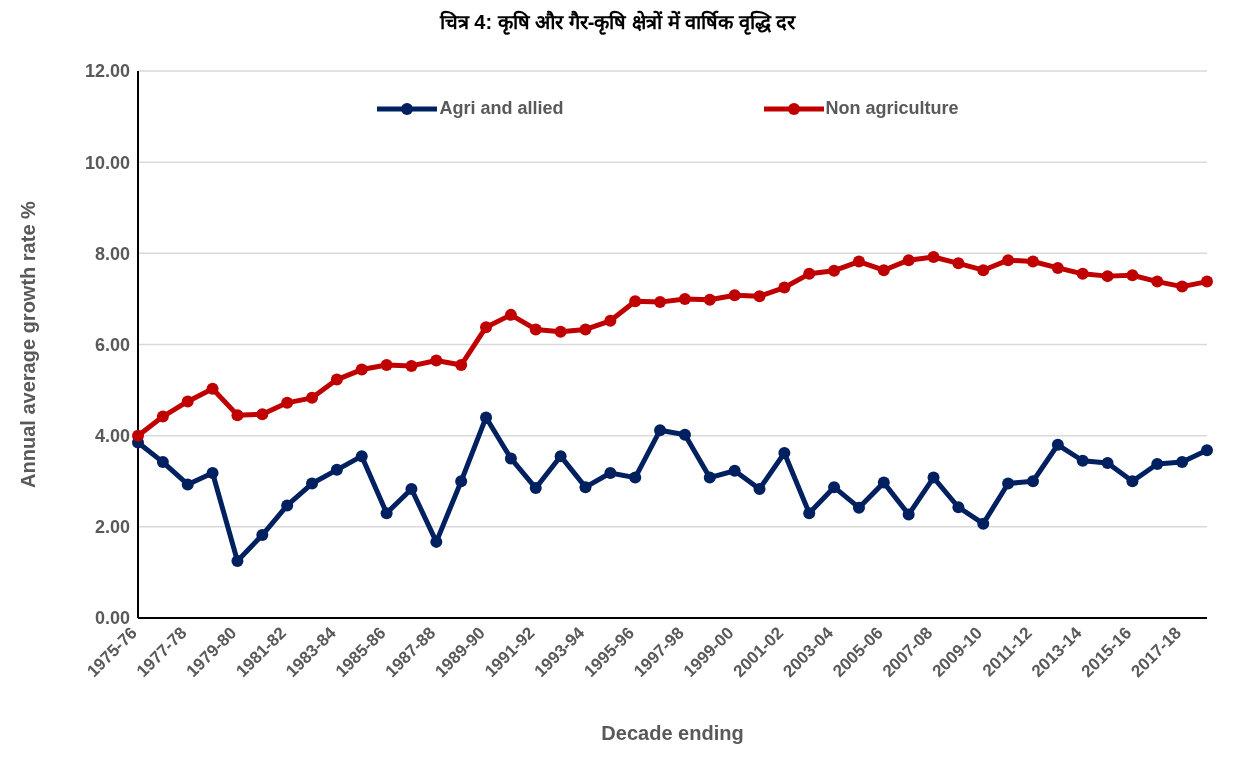  Describe the element at coordinates (112, 618) in the screenshot. I see `y-tick-label: 0.00` at that location.